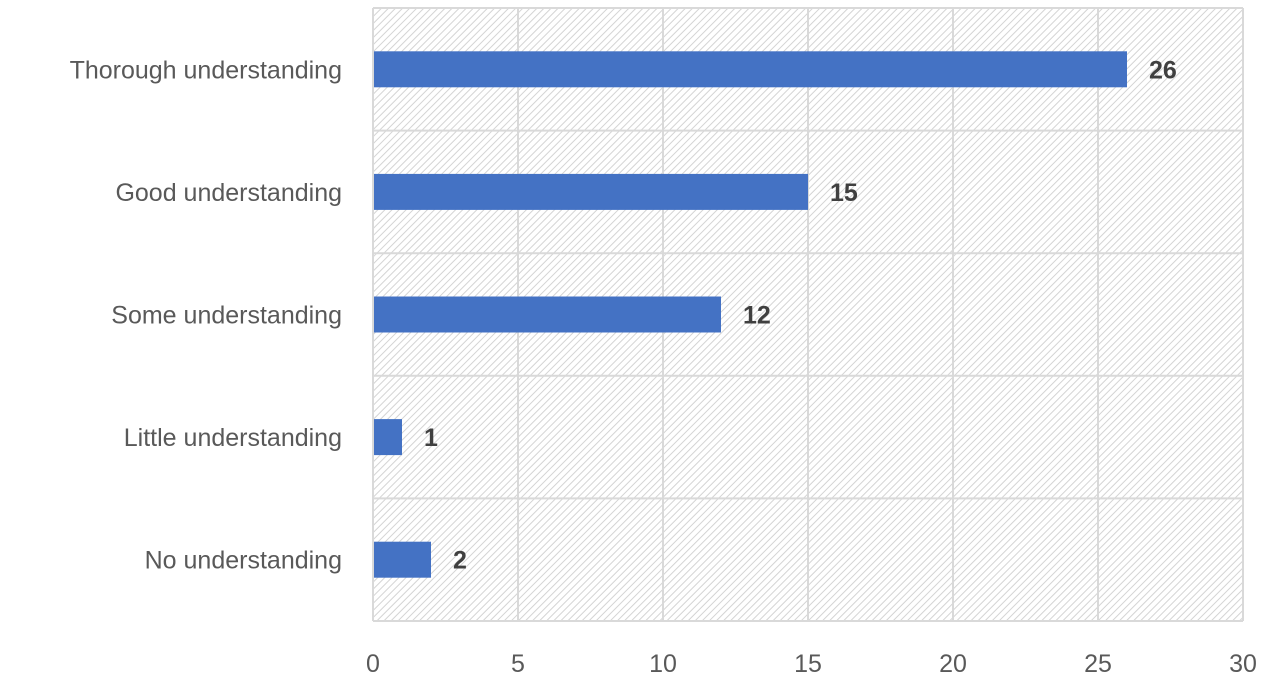 The width and height of the screenshot is (1267, 677). I want to click on x-tick-label: 25, so click(1098, 663).